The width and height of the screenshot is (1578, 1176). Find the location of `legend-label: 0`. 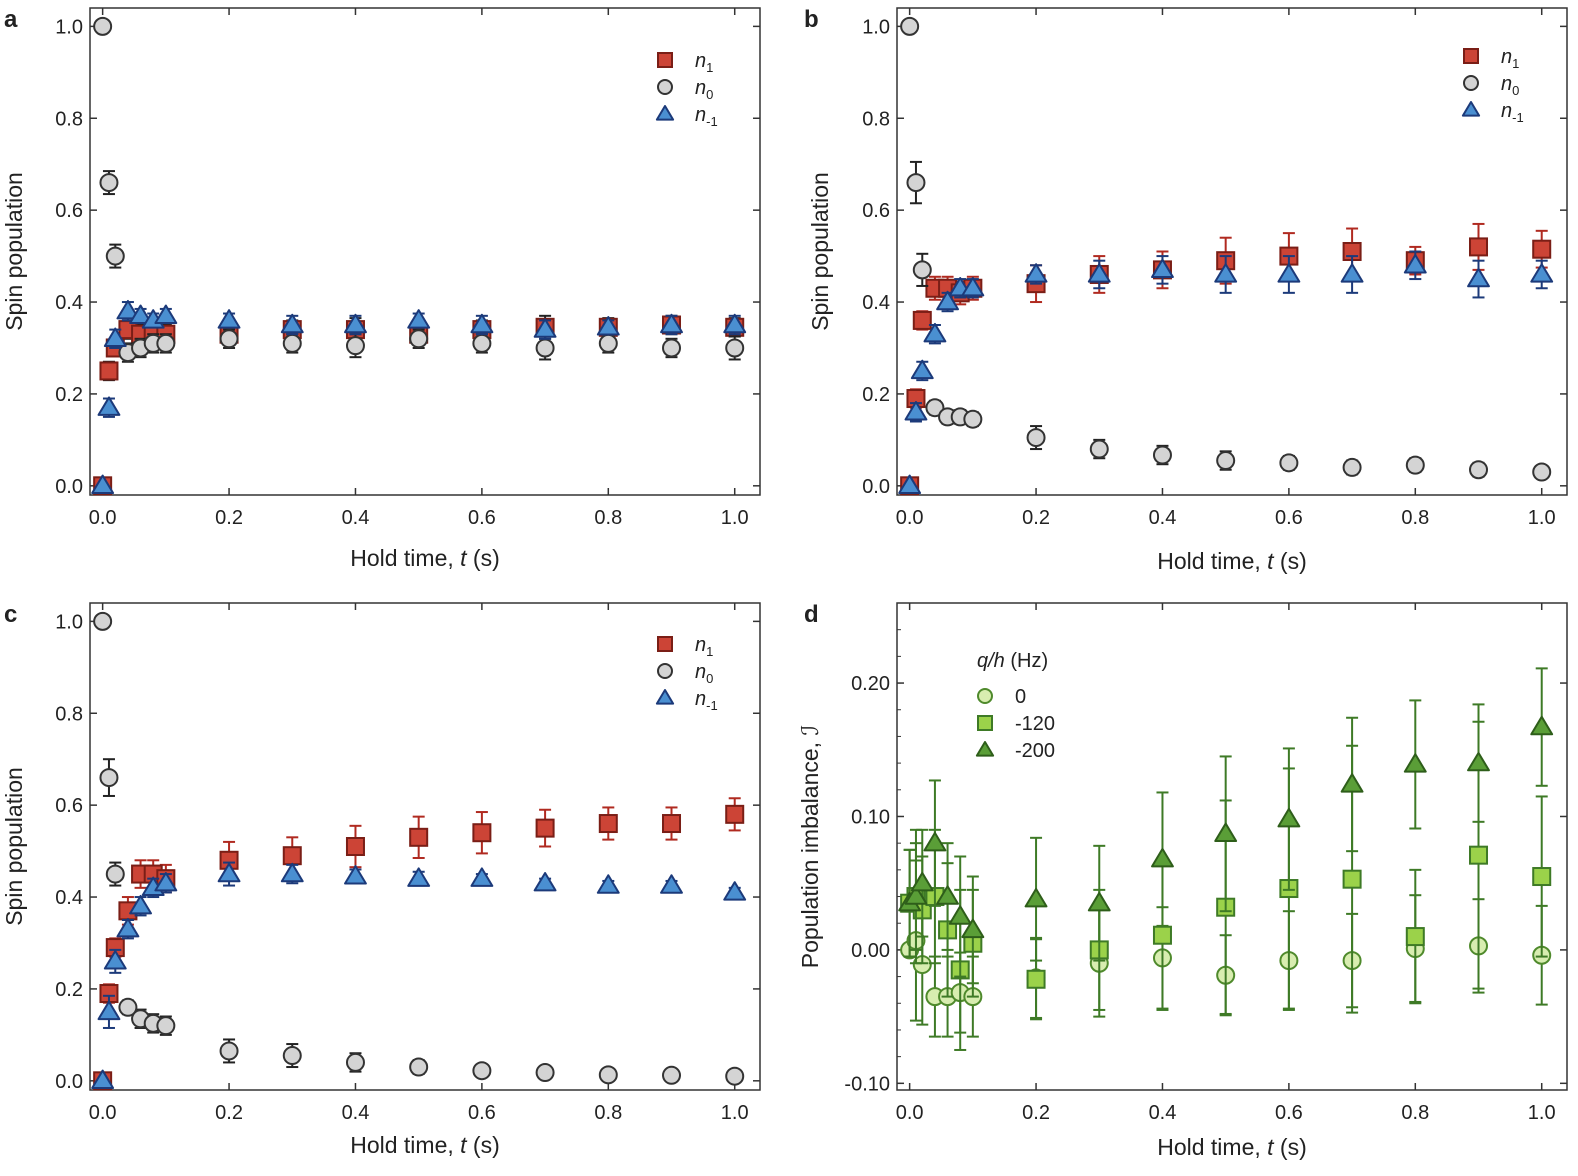

legend-label: 0 is located at coordinates (1020, 697).